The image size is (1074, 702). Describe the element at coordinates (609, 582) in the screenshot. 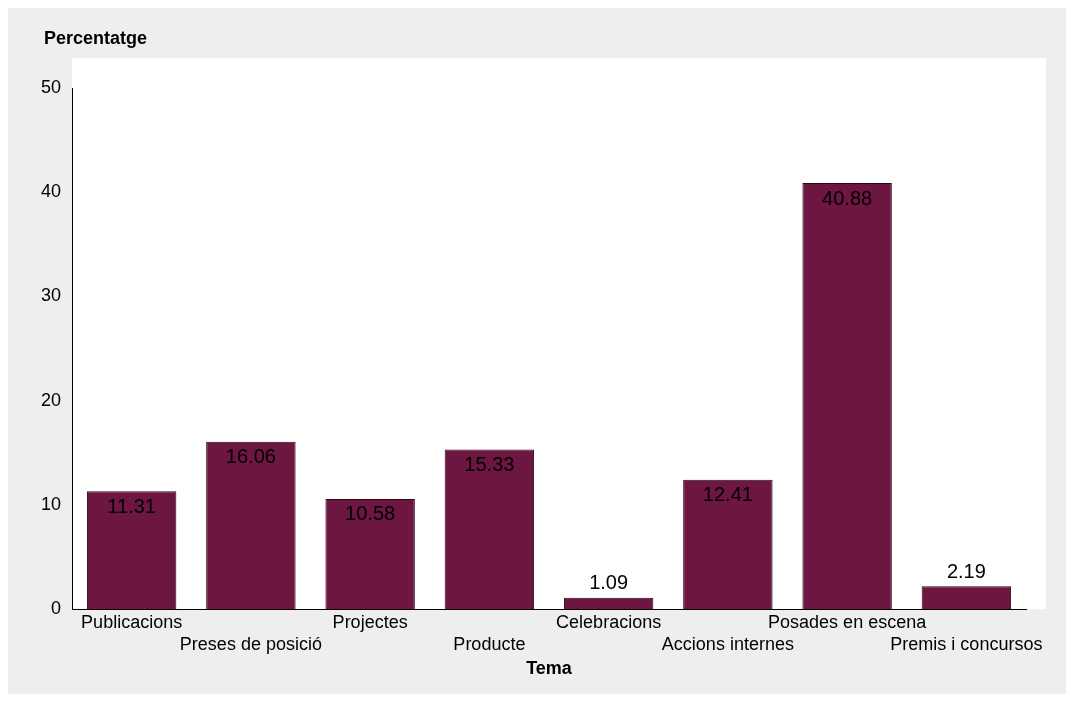

I see `data-label: 1.09` at that location.